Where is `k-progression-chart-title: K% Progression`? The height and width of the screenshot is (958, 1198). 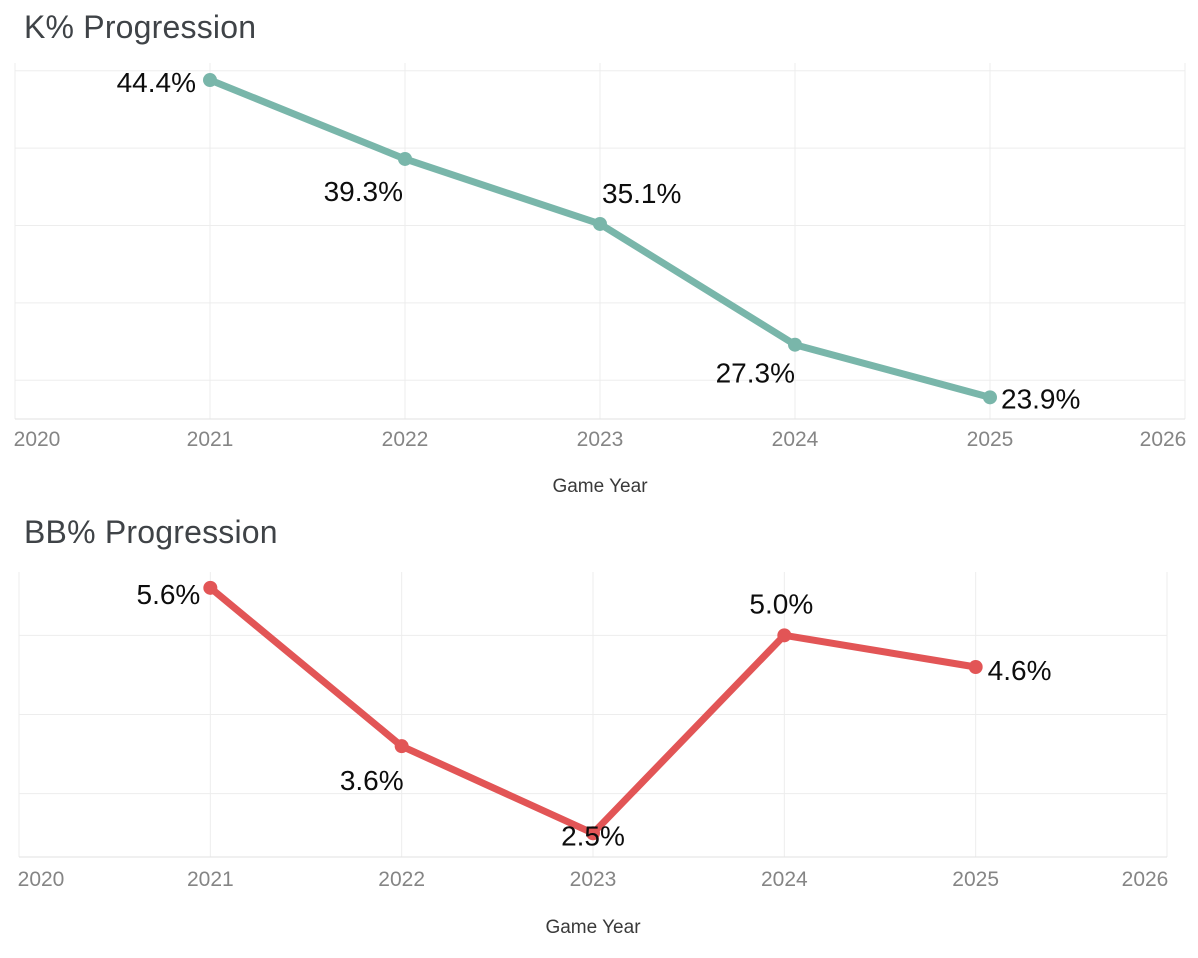 k-progression-chart-title: K% Progression is located at coordinates (140, 27).